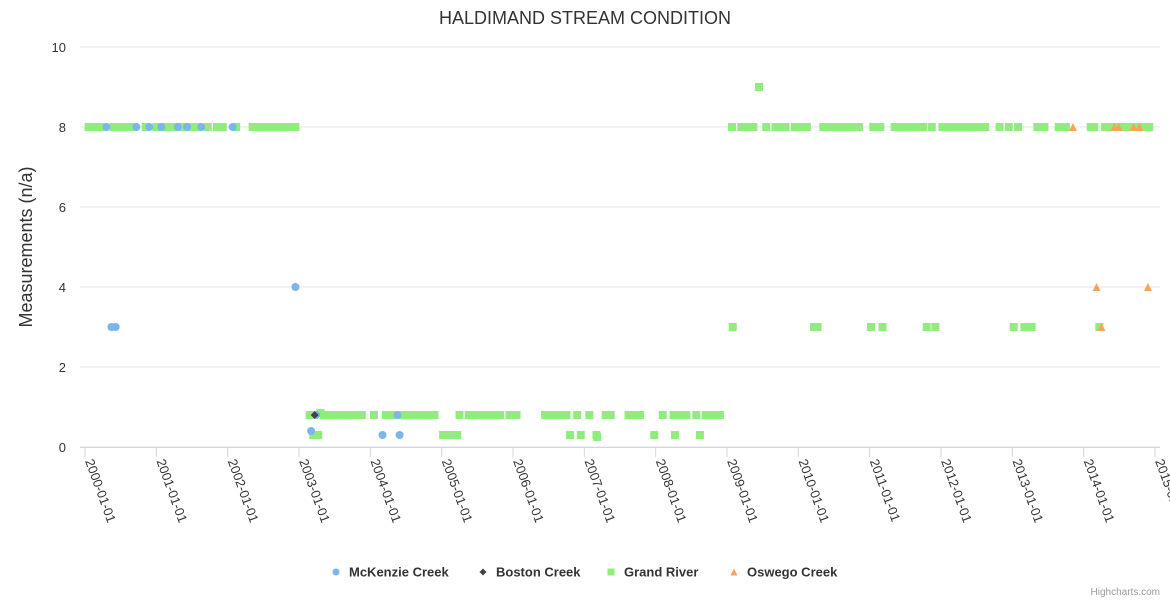  Describe the element at coordinates (530, 572) in the screenshot. I see `legend-item-boston-creek: Boston Creek` at that location.